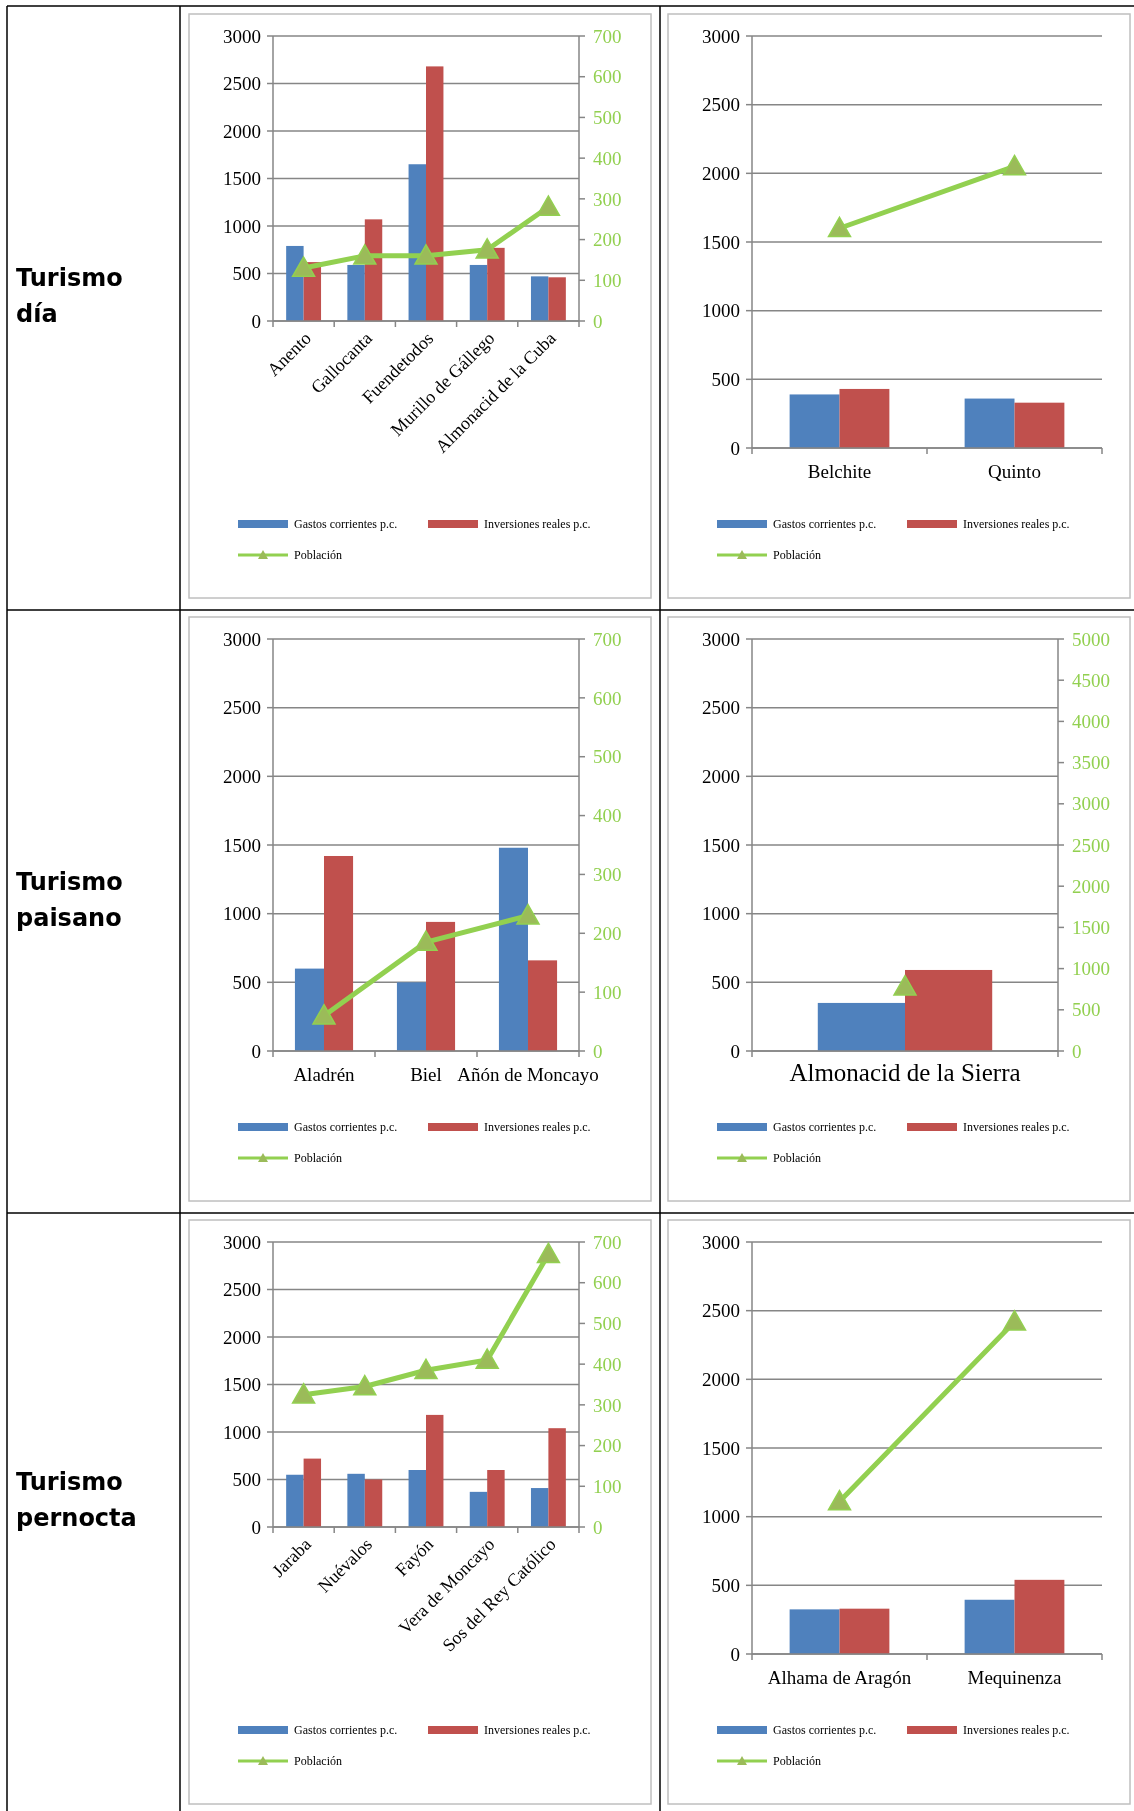  What do you see at coordinates (839, 1677) in the screenshot?
I see `x-tick-label: Alhama de Aragón` at bounding box center [839, 1677].